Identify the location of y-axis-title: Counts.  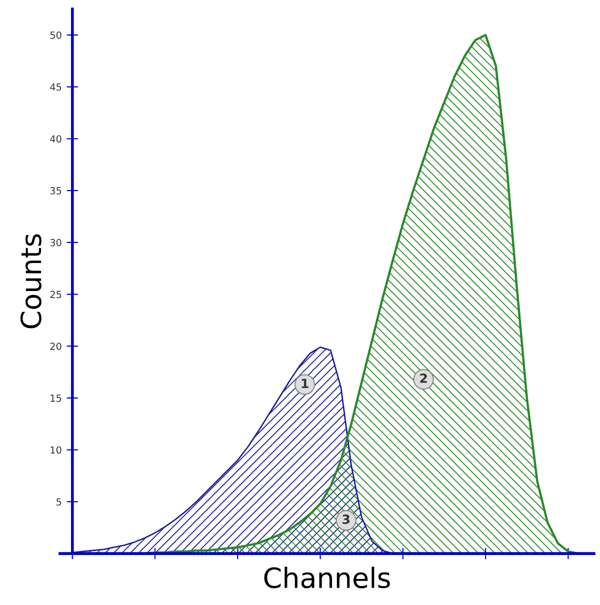
(31, 281).